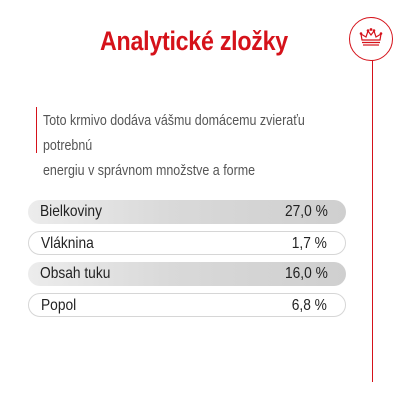  I want to click on row-value: 6,8 %, so click(309, 305).